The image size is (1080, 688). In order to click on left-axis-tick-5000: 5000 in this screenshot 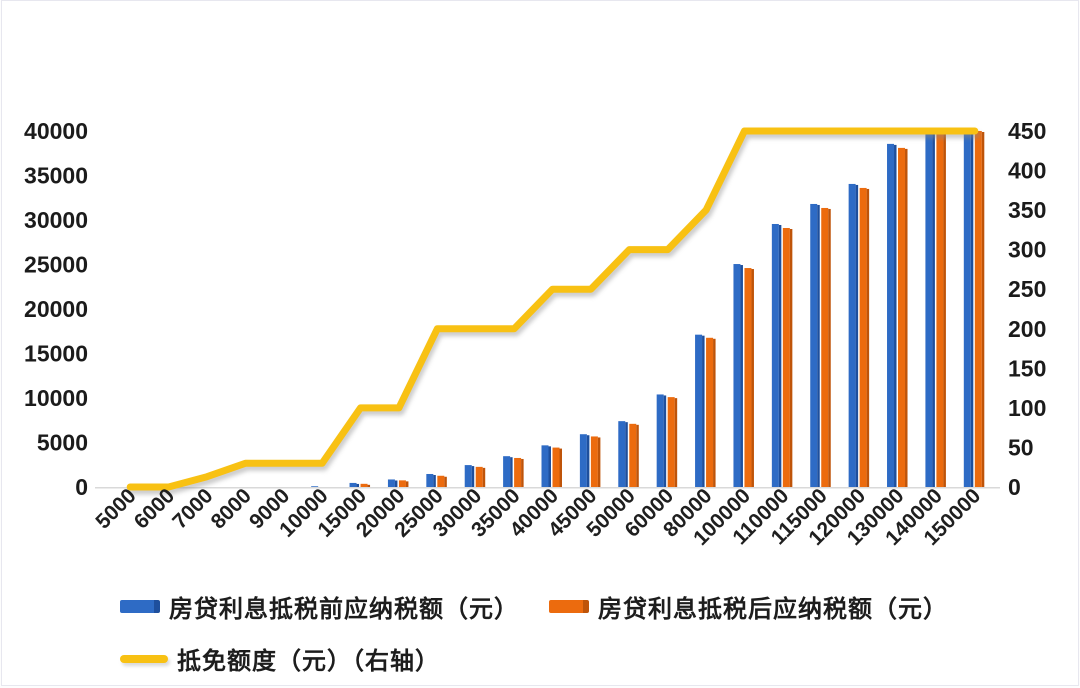, I will do `click(62, 443)`.